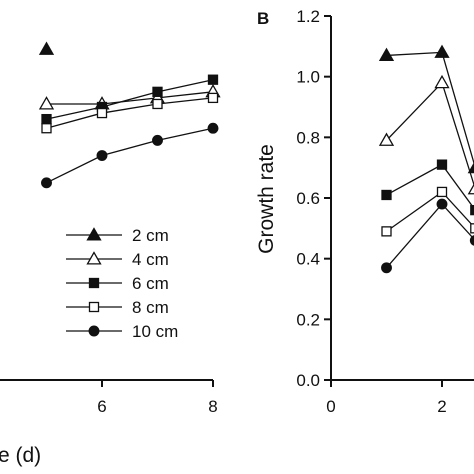  What do you see at coordinates (263, 18) in the screenshot?
I see `panel-b-letter: B` at bounding box center [263, 18].